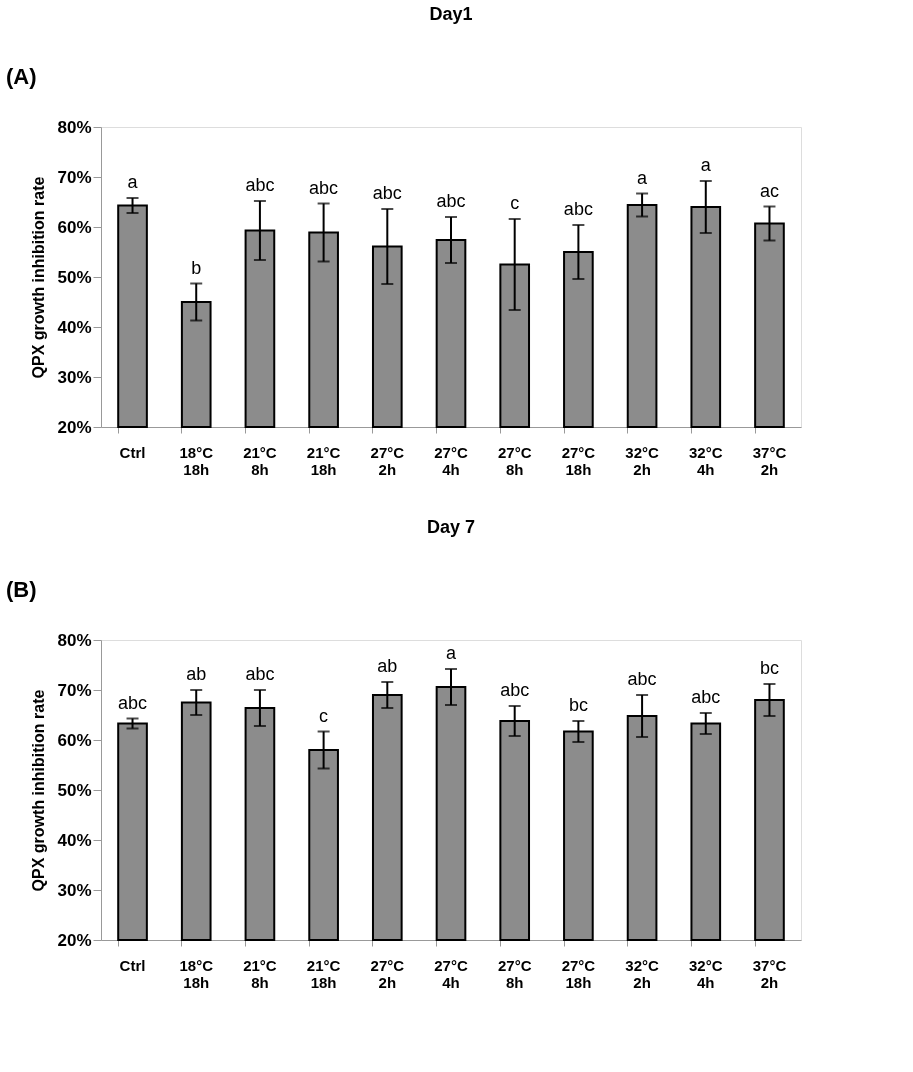 The width and height of the screenshot is (913, 1072). I want to click on annotation: b, so click(196, 267).